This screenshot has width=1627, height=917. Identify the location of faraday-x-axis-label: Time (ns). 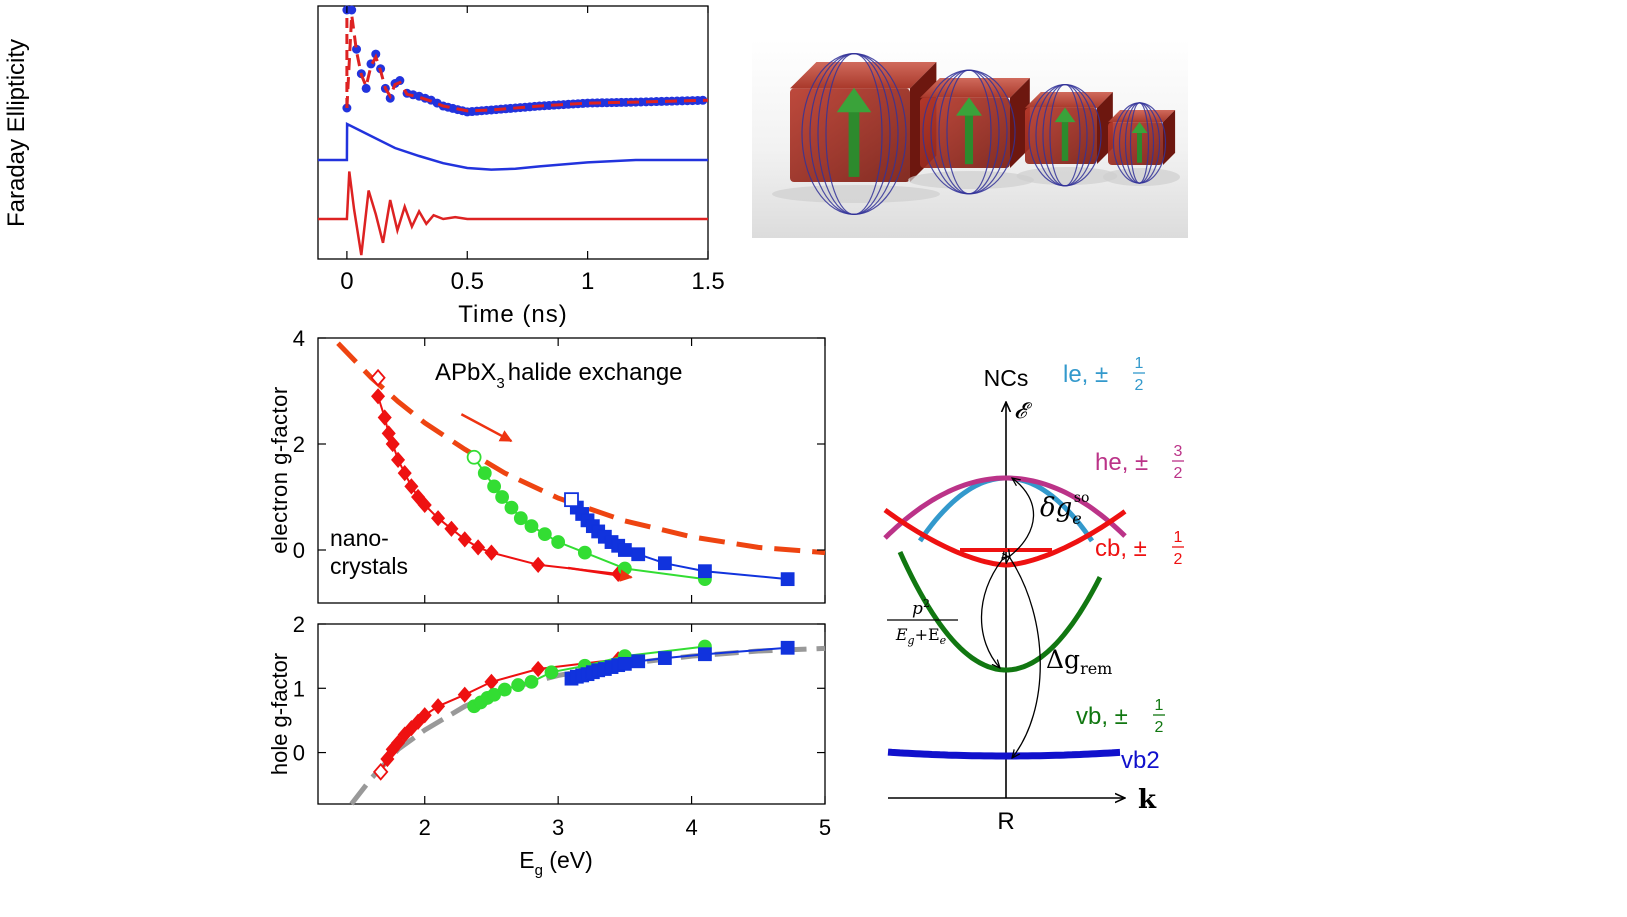
(512, 314).